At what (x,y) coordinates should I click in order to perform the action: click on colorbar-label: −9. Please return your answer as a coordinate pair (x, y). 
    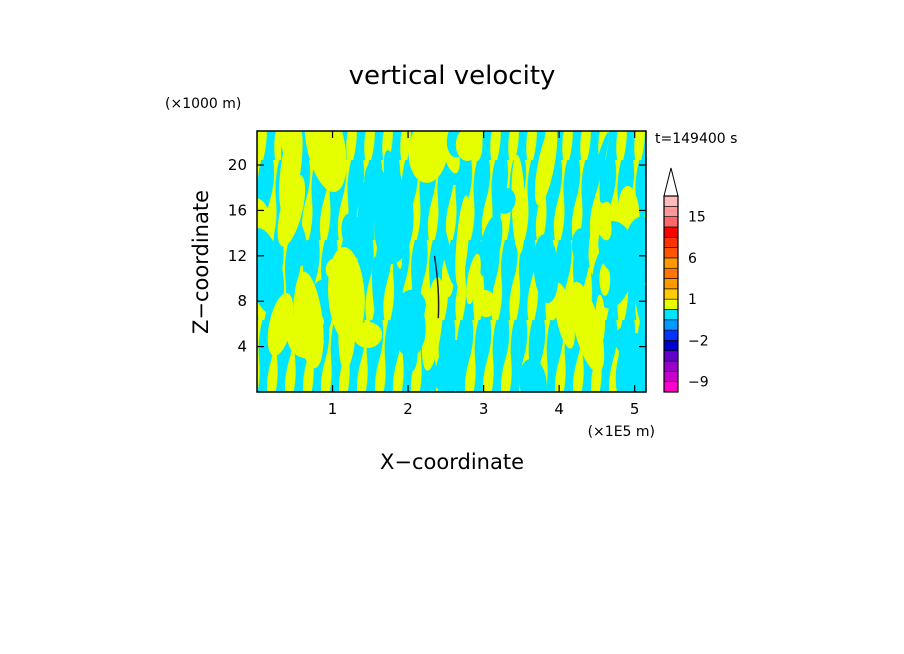
    Looking at the image, I should click on (698, 383).